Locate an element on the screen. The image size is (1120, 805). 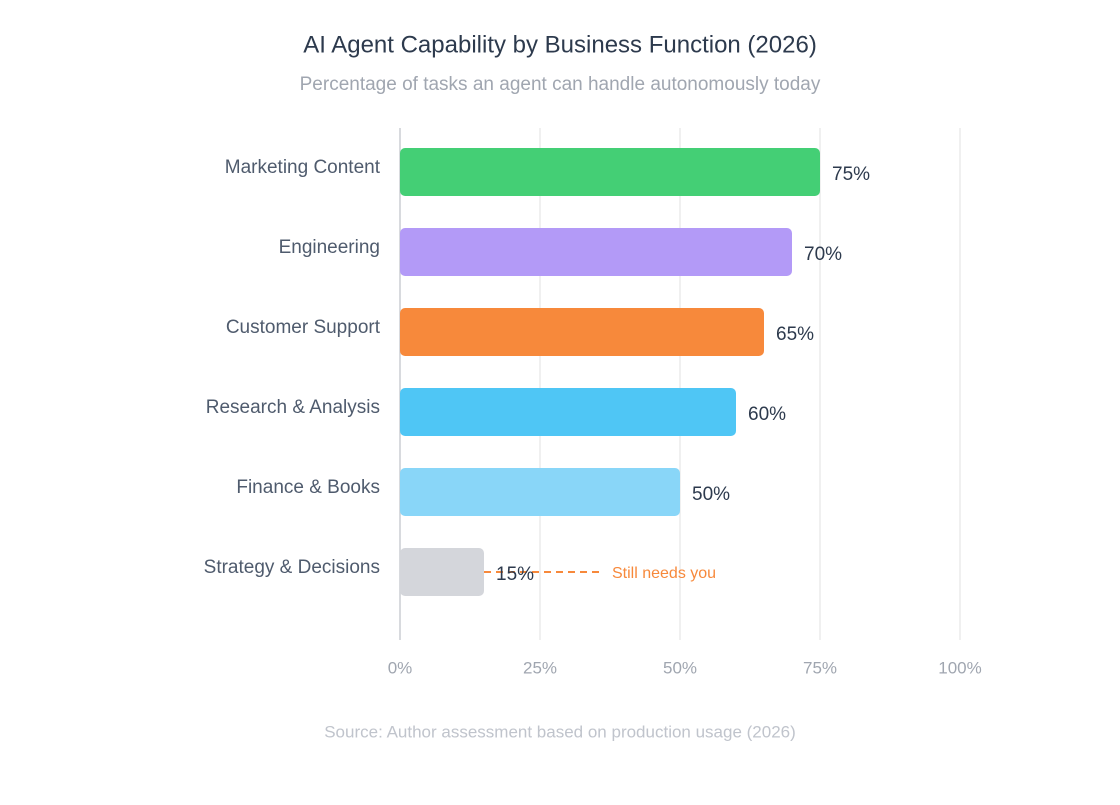
annotation: Still needs you is located at coordinates (664, 573).